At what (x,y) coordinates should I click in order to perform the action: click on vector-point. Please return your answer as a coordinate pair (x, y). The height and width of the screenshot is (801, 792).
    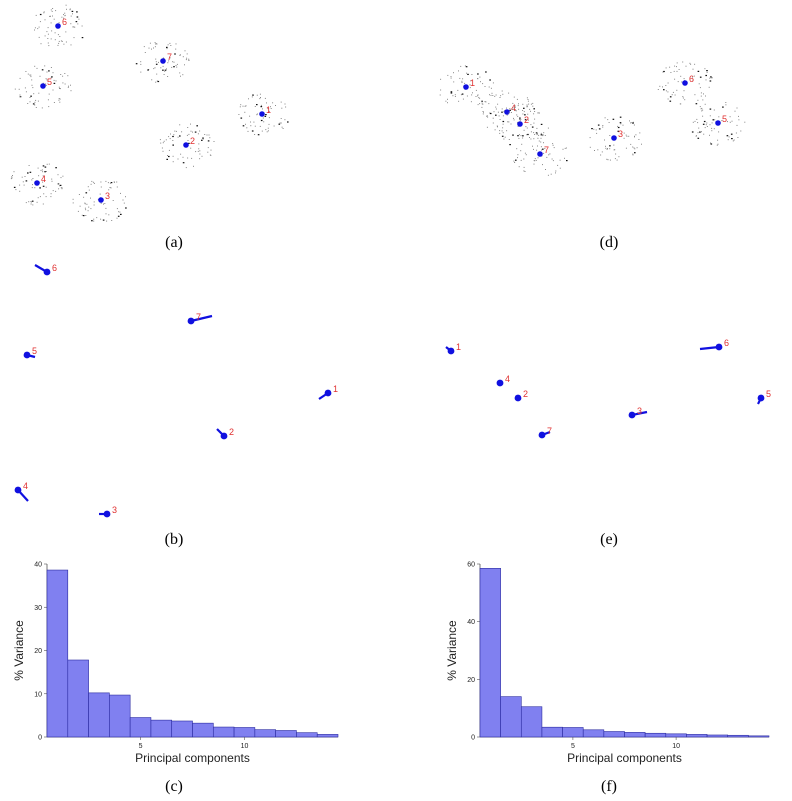
    Looking at the image, I should click on (328, 393).